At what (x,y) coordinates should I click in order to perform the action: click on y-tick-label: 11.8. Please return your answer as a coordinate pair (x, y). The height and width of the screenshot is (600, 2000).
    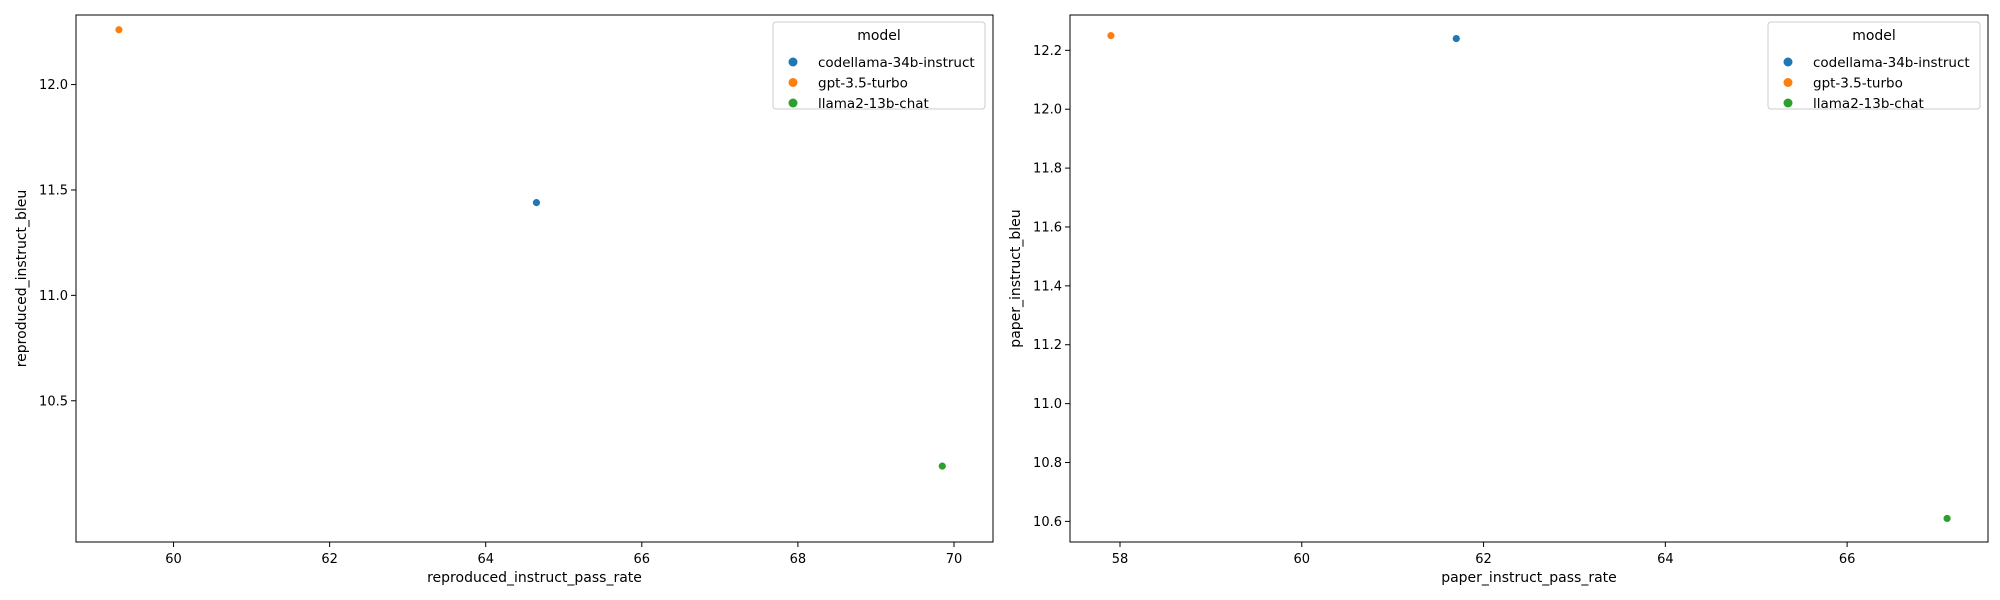
    Looking at the image, I should click on (1047, 169).